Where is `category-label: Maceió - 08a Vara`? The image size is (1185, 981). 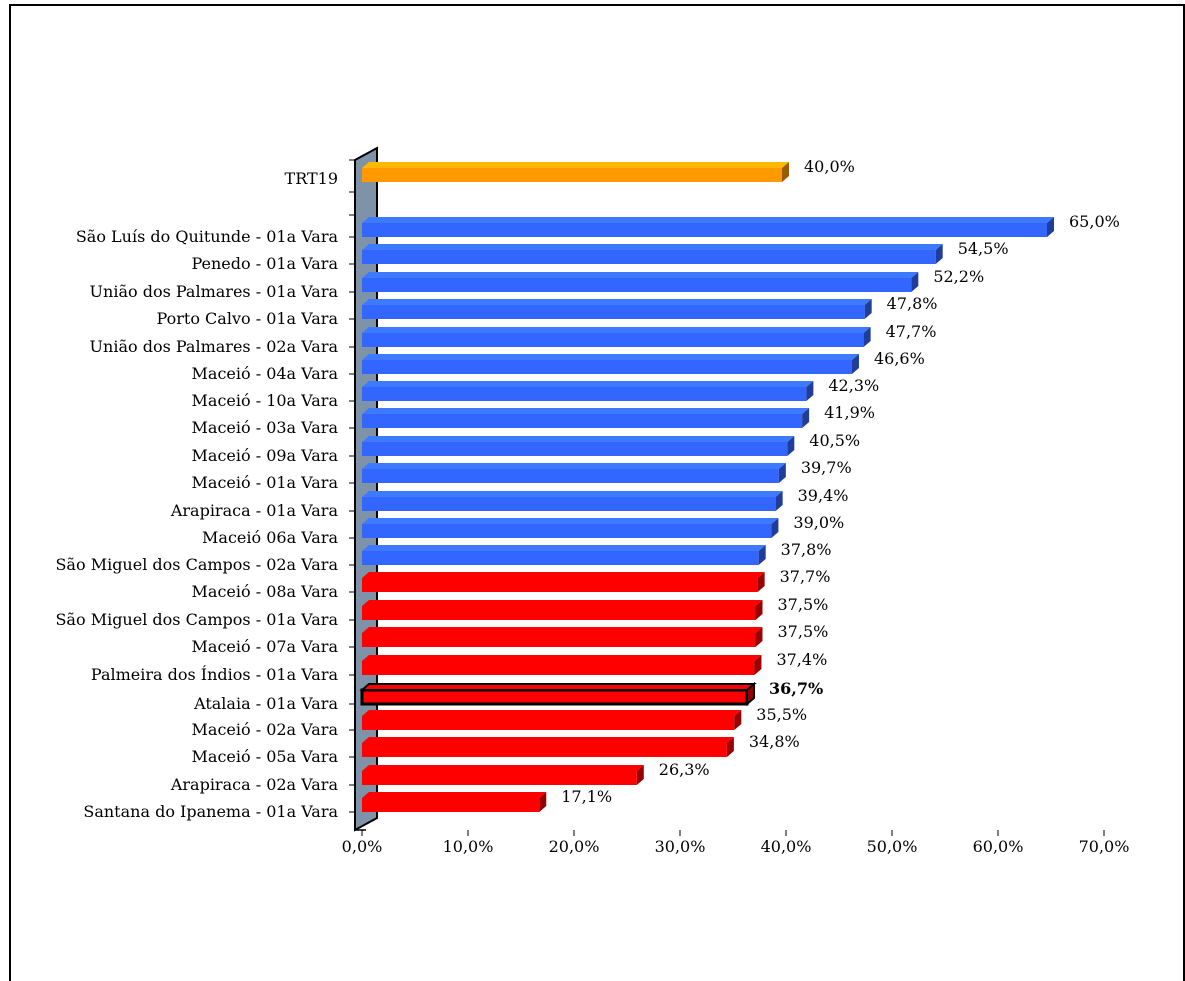 category-label: Maceió - 08a Vara is located at coordinates (265, 591).